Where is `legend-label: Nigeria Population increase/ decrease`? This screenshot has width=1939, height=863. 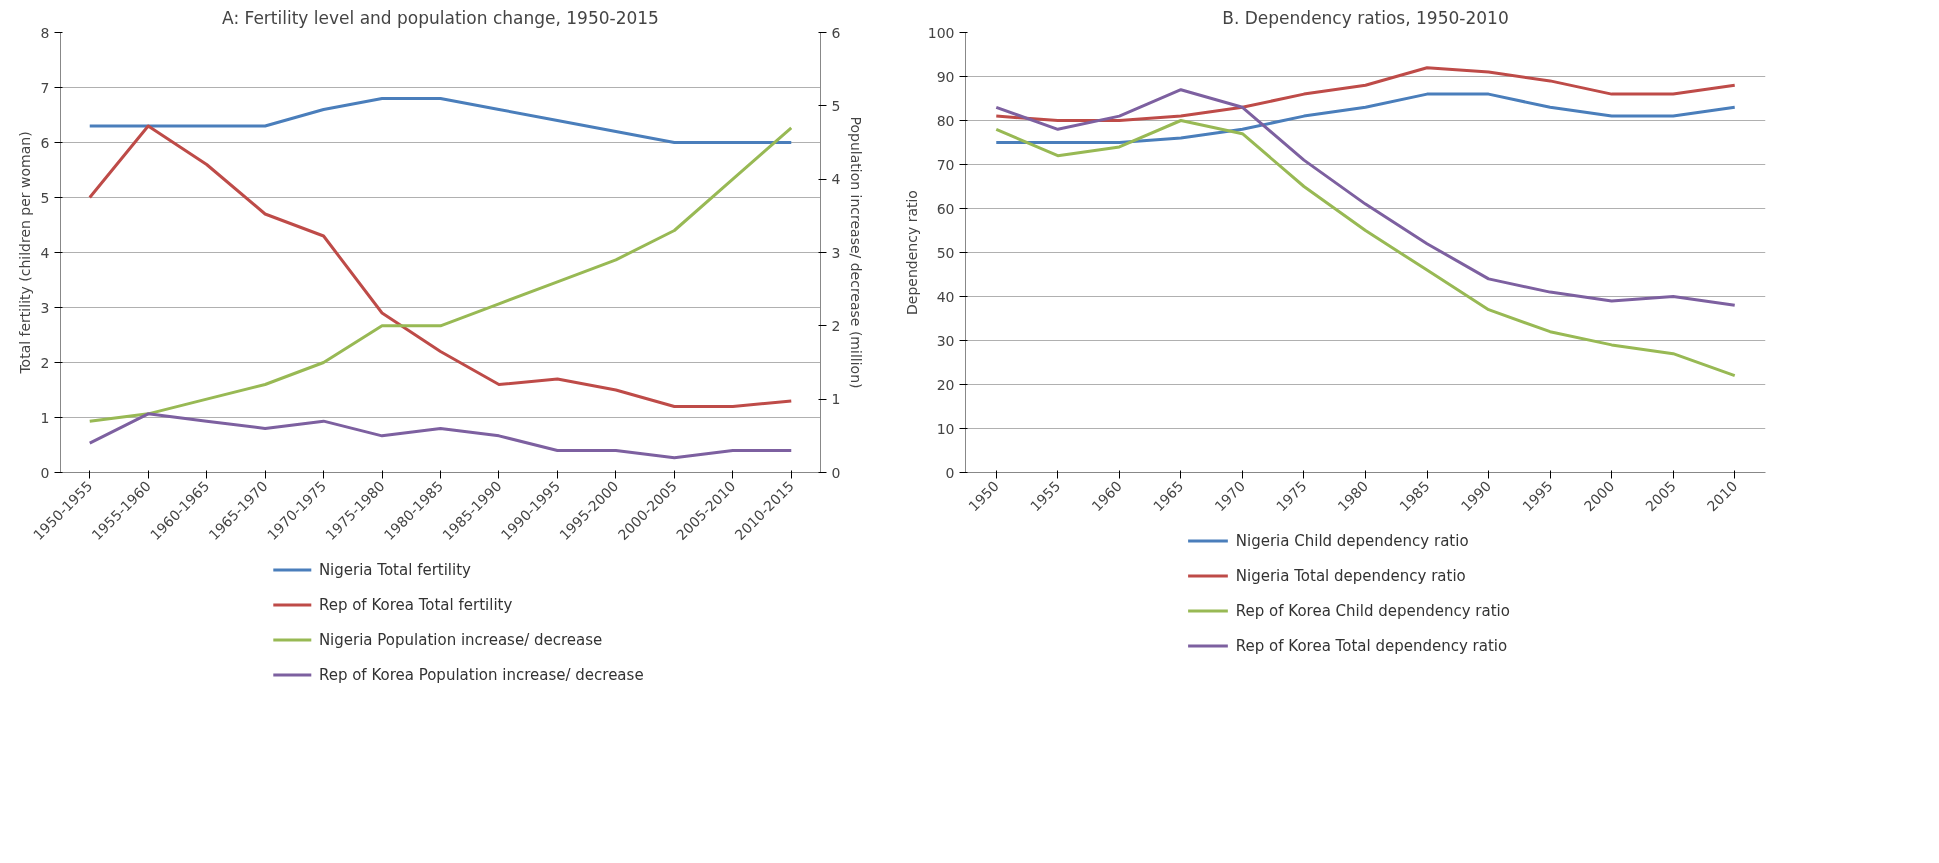
legend-label: Nigeria Population increase/ decrease is located at coordinates (460, 640).